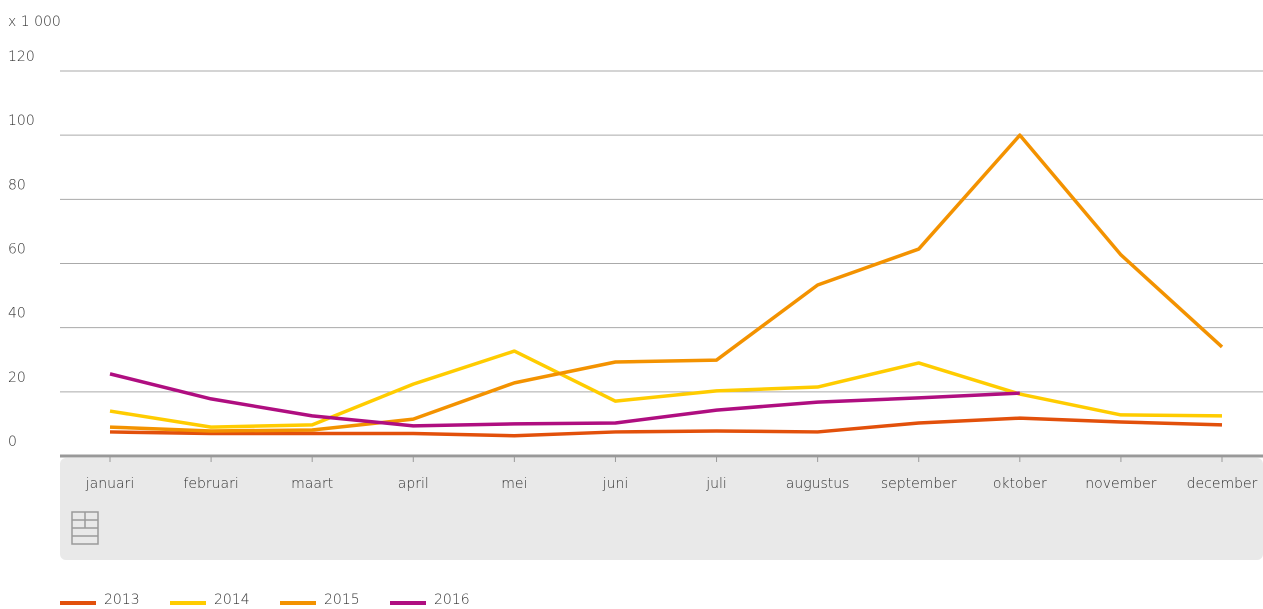 The height and width of the screenshot is (609, 1263). What do you see at coordinates (85, 528) in the screenshot?
I see `cbs-logo` at bounding box center [85, 528].